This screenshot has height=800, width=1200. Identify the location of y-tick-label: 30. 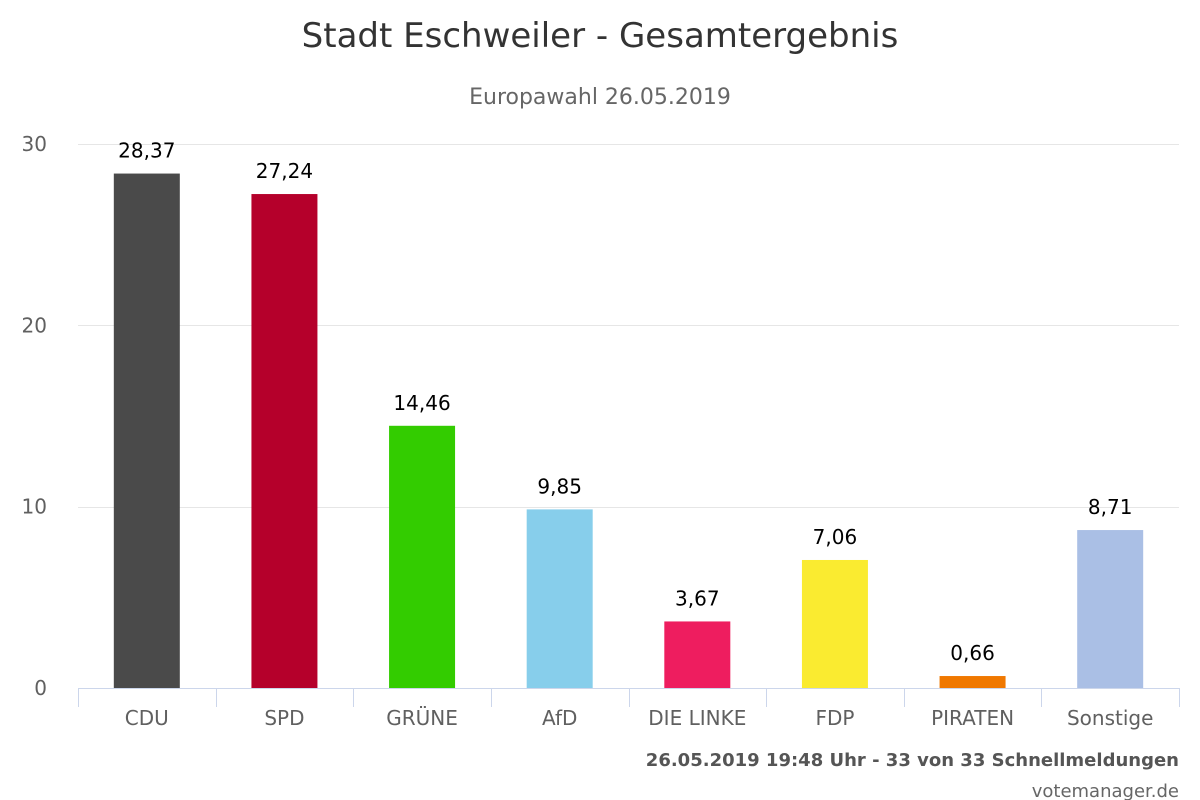
(34, 144).